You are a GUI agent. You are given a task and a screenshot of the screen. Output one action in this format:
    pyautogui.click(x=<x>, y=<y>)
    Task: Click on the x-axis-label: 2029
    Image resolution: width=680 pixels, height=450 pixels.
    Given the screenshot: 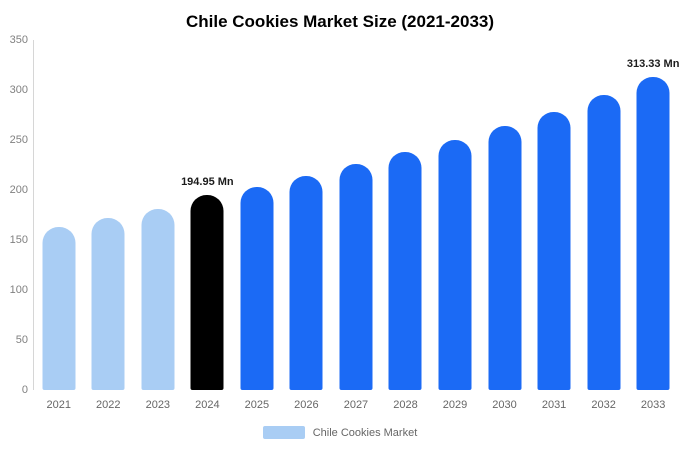 What is the action you would take?
    pyautogui.click(x=455, y=405)
    